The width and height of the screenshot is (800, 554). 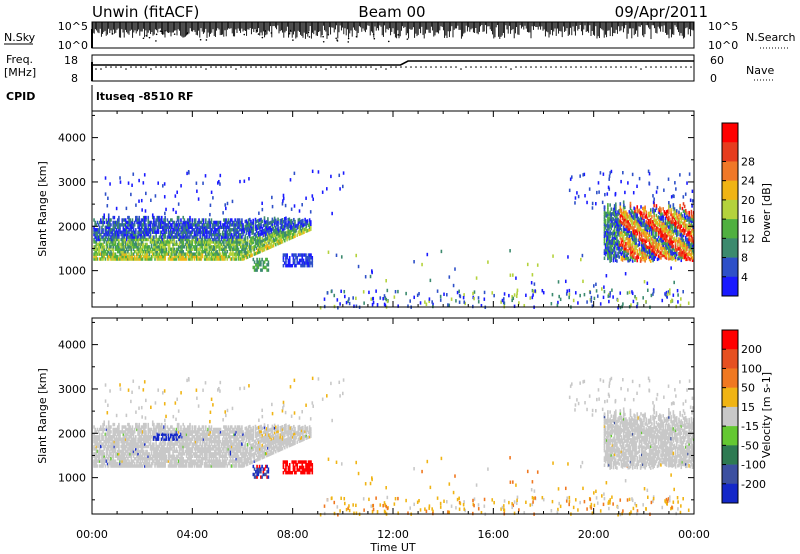 I want to click on nsky-bars, so click(x=392, y=35).